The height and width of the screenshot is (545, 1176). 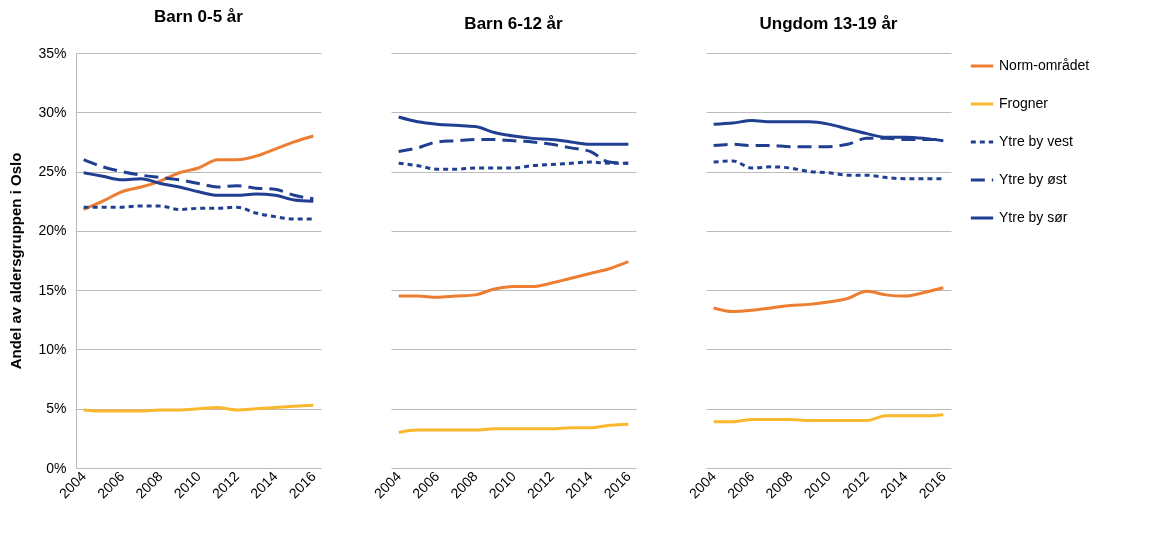 I want to click on legend-label: Ytre by vest, so click(x=1036, y=141).